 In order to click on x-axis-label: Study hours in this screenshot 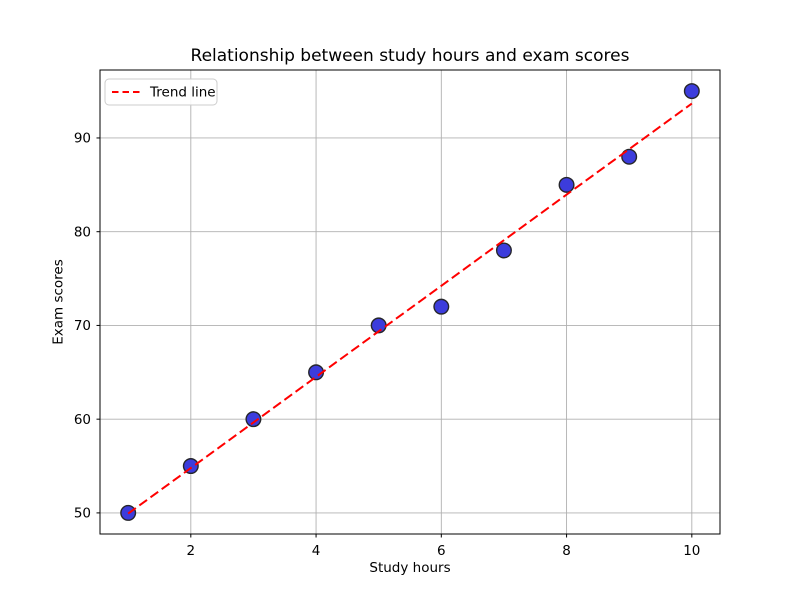, I will do `click(409, 568)`.